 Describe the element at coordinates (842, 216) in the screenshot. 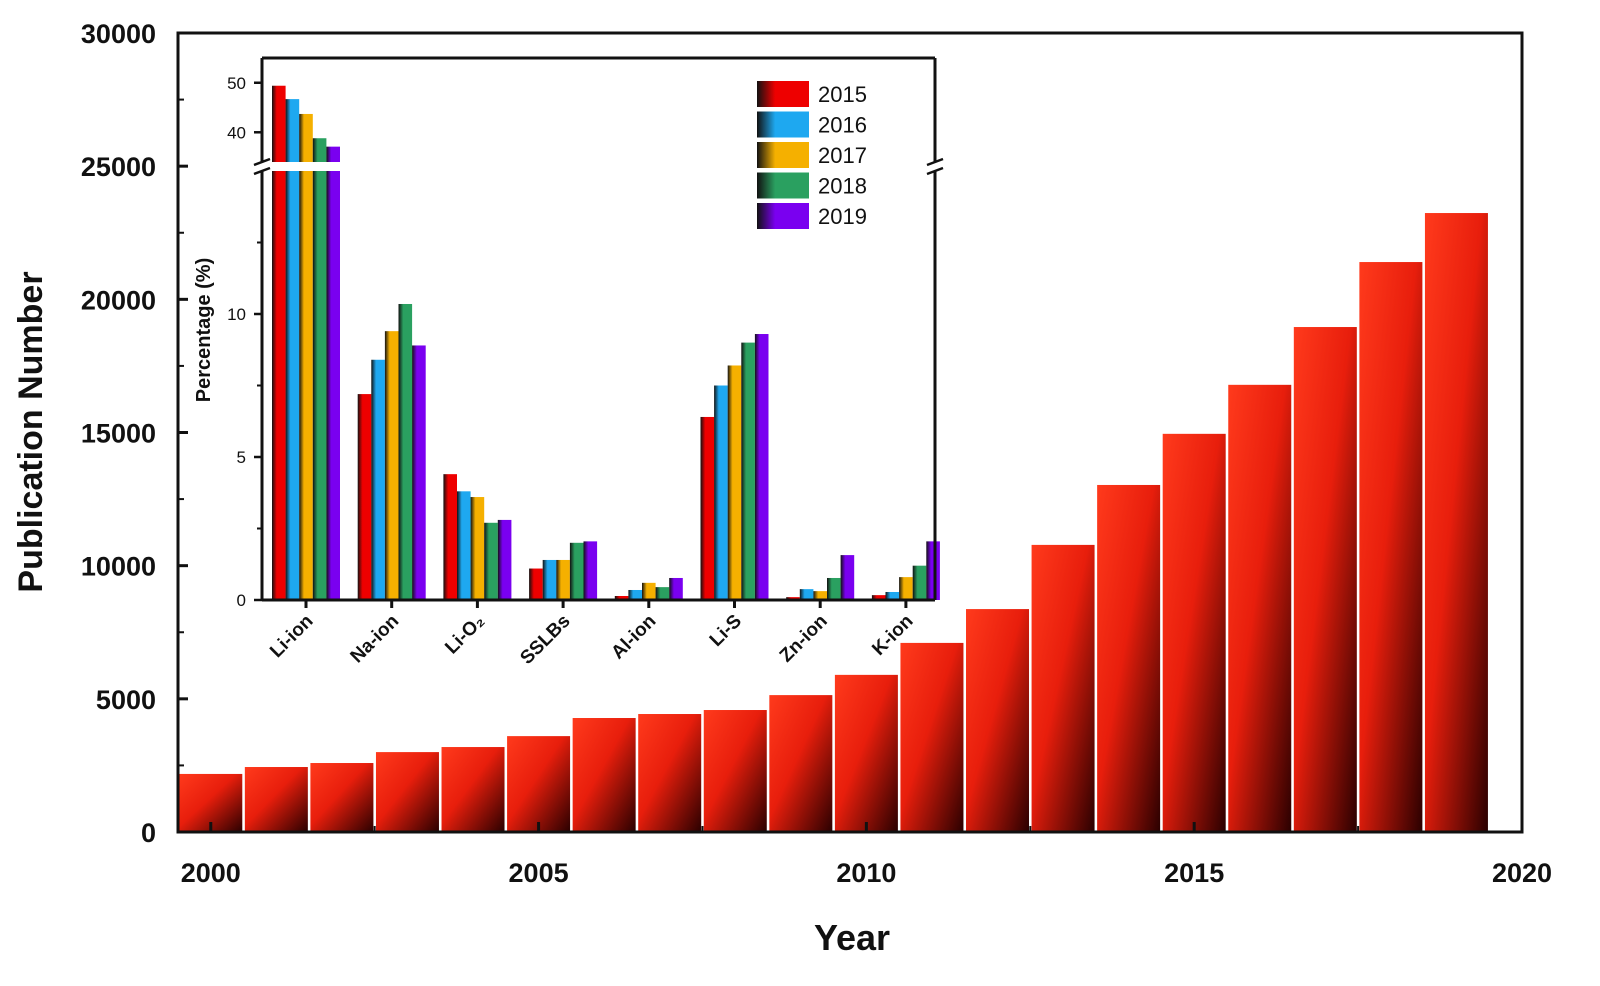

I see `legend-label-2019: 2019` at that location.